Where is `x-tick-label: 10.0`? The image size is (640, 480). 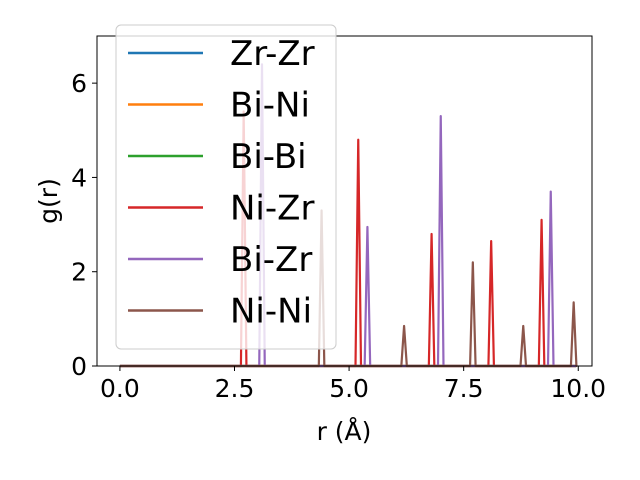
x-tick-label: 10.0 is located at coordinates (578, 388).